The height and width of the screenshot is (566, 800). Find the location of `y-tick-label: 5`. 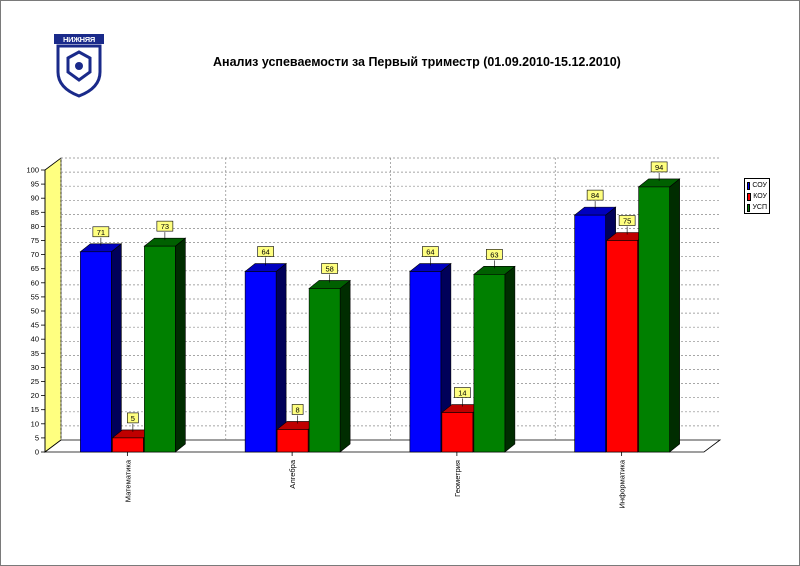

y-tick-label: 5 is located at coordinates (37, 437).